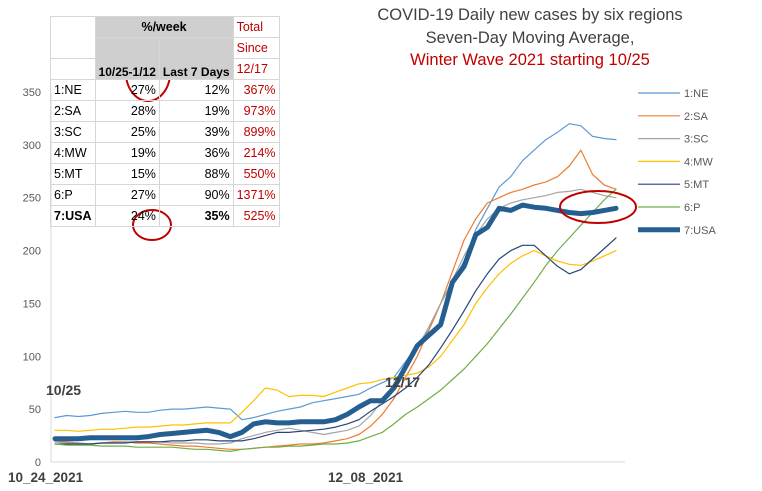 The height and width of the screenshot is (491, 762). What do you see at coordinates (696, 185) in the screenshot?
I see `legend-label: 5:MT` at bounding box center [696, 185].